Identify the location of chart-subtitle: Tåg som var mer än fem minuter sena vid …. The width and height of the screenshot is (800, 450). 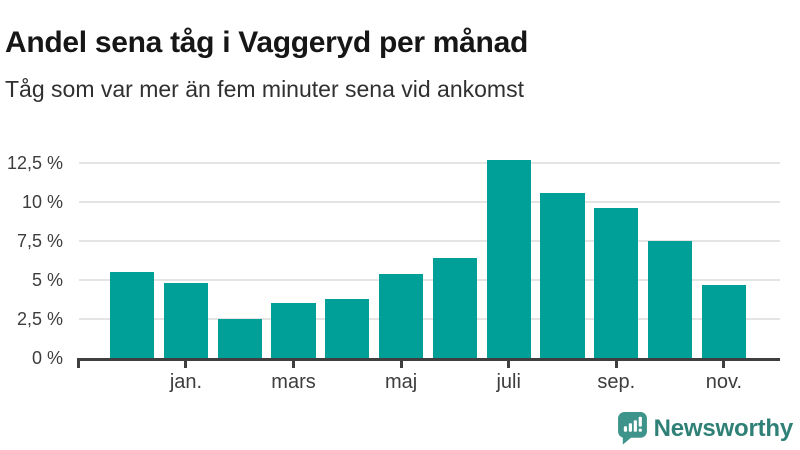
(264, 89).